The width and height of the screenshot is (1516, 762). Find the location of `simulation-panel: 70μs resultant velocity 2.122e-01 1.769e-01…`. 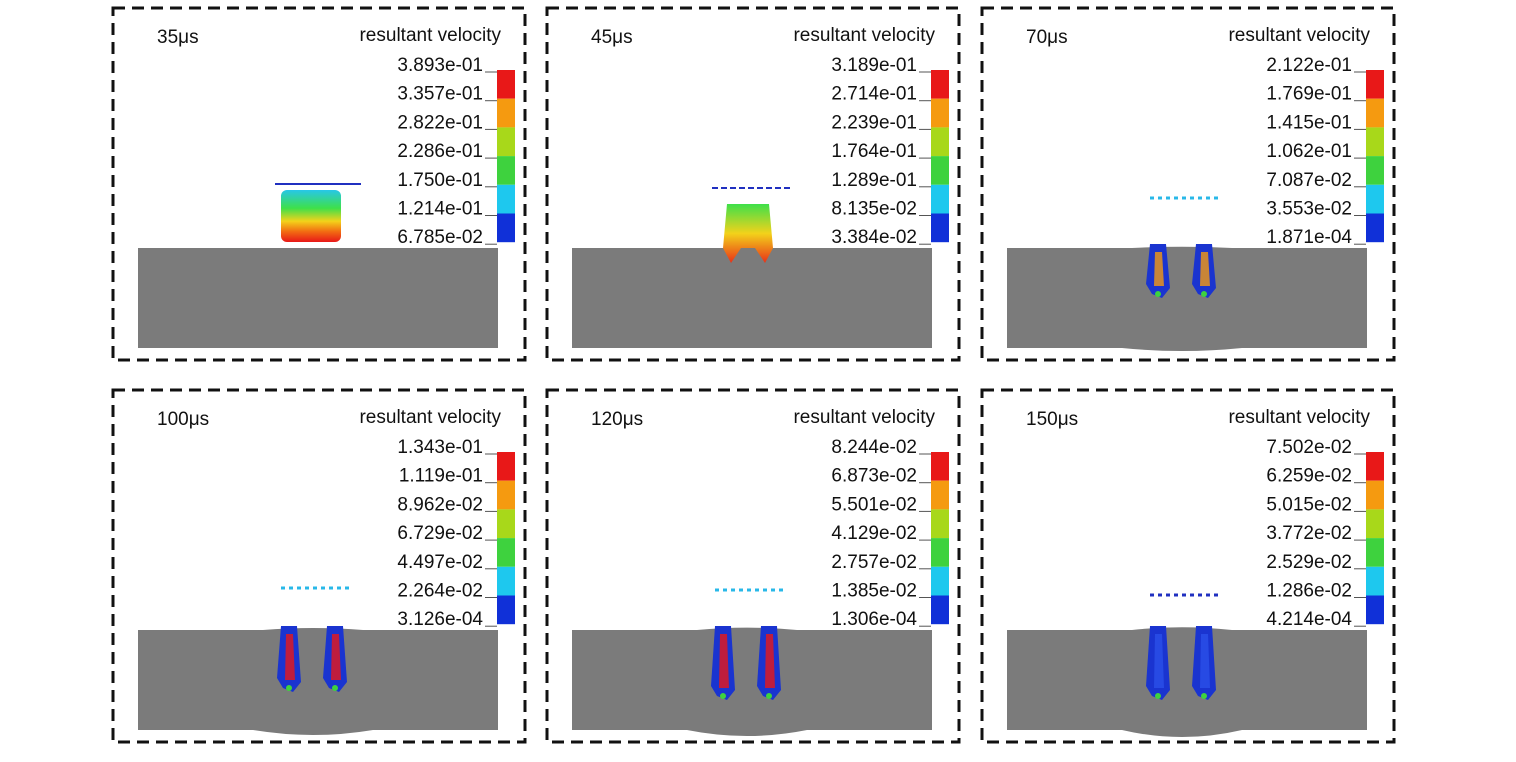

simulation-panel: 70μs resultant velocity 2.122e-01 1.769e-01… is located at coordinates (1188, 184).